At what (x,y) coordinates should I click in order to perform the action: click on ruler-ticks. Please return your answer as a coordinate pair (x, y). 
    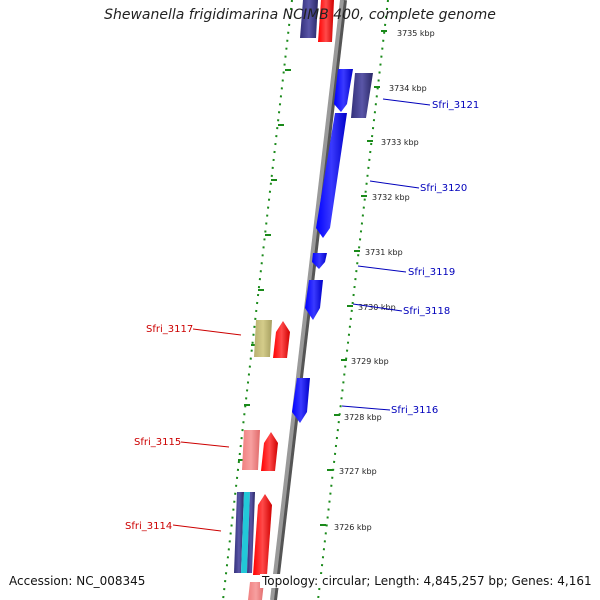
    Looking at the image, I should click on (353, 278).